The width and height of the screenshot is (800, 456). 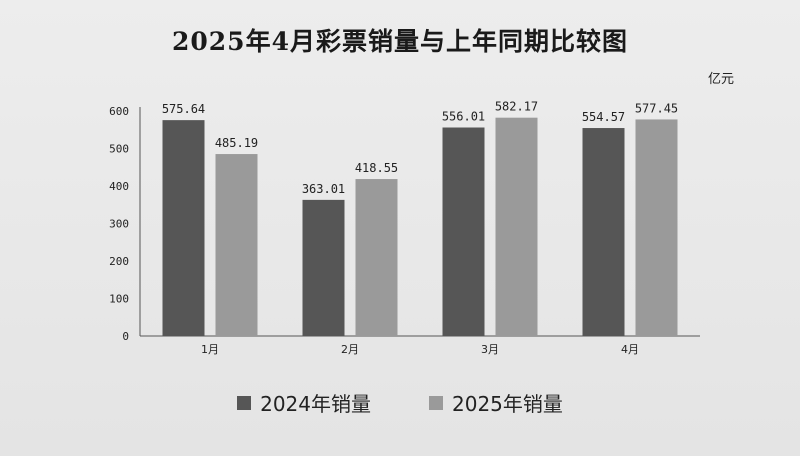 What do you see at coordinates (119, 186) in the screenshot?
I see `y-tick-label: 400` at bounding box center [119, 186].